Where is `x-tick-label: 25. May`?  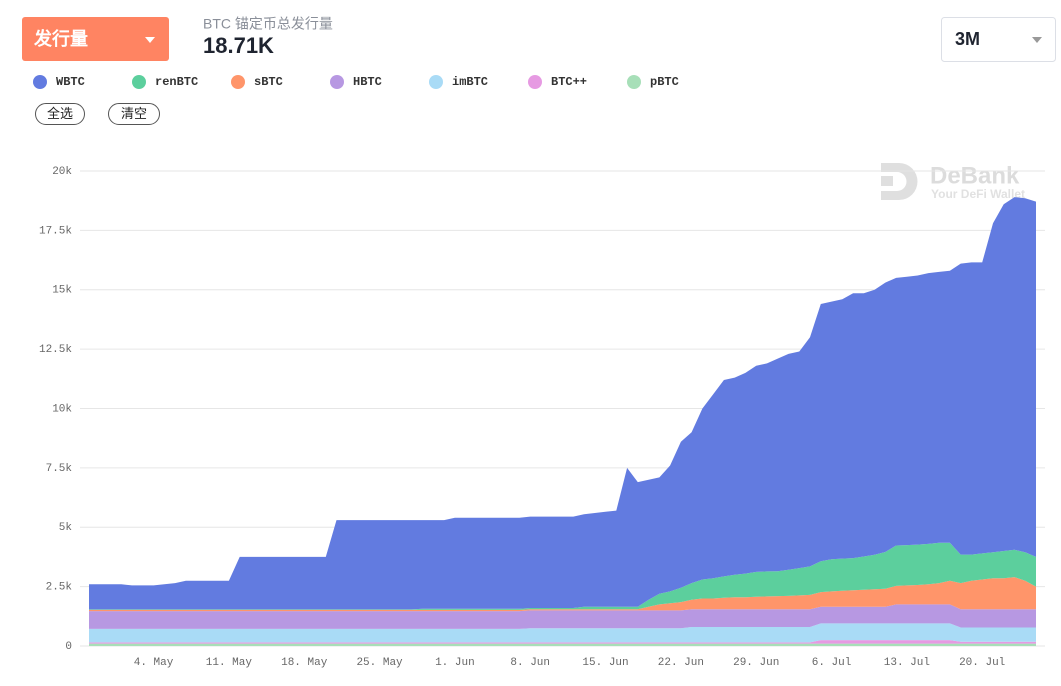
x-tick-label: 25. May is located at coordinates (379, 663).